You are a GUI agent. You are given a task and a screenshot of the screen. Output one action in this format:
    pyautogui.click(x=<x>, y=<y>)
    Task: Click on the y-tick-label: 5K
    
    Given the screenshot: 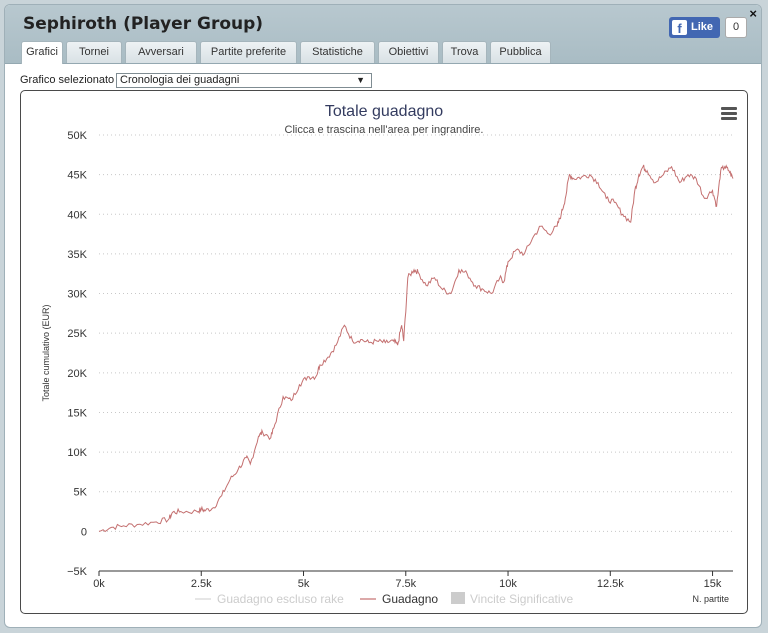 What is the action you would take?
    pyautogui.click(x=81, y=493)
    